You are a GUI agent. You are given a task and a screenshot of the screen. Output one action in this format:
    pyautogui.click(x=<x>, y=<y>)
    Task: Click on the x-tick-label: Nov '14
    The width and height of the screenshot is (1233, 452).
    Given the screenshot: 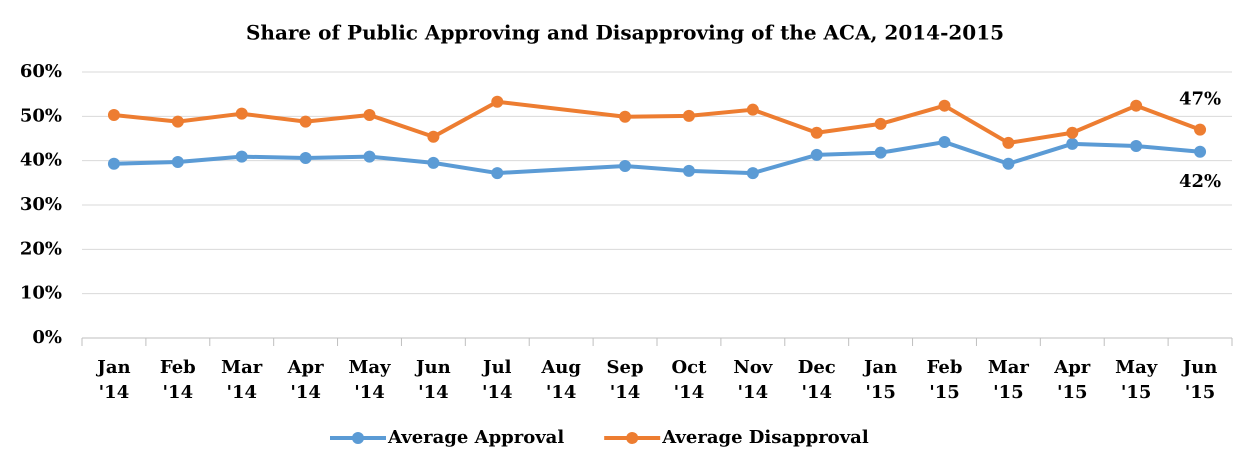 What is the action you would take?
    pyautogui.click(x=752, y=380)
    